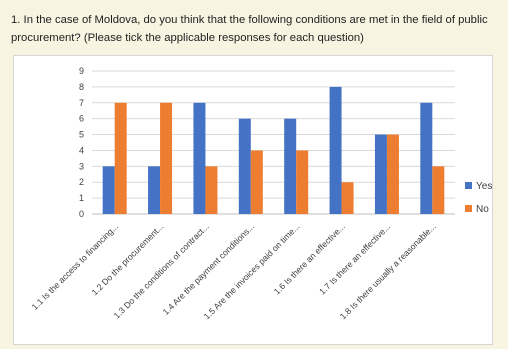  What do you see at coordinates (478, 198) in the screenshot?
I see `legend: Yes No` at bounding box center [478, 198].